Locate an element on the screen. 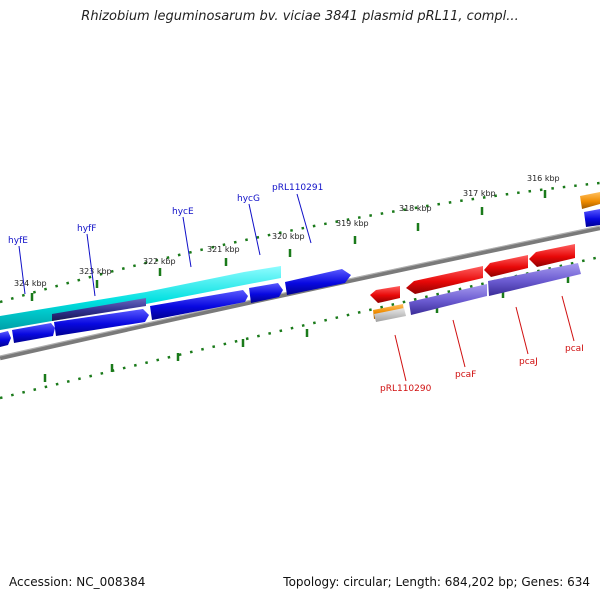  region-band-navy is located at coordinates (99, 309).